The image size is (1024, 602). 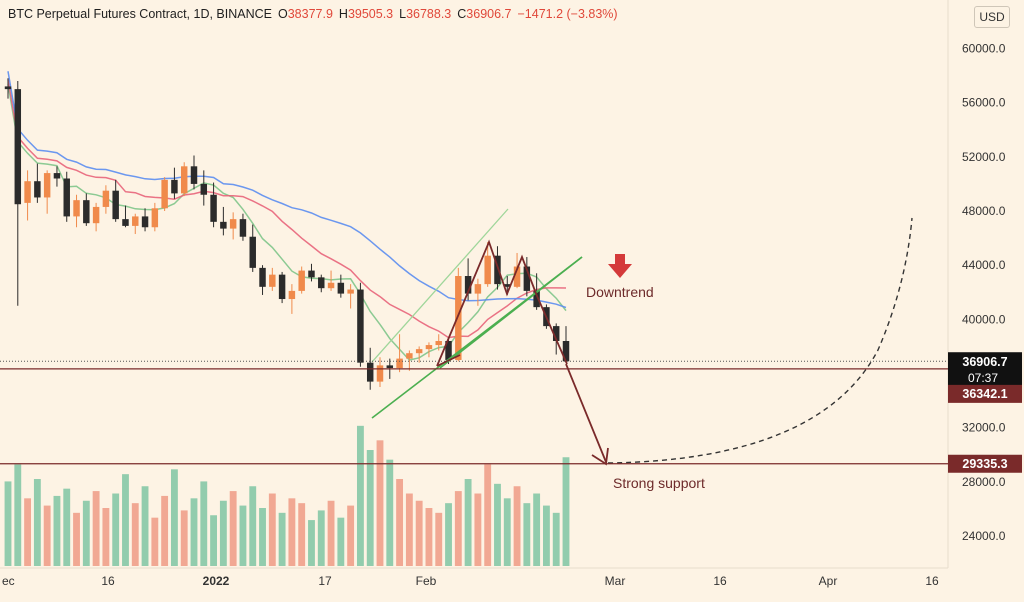 I want to click on y-tick-label-0: 60000.0, so click(x=984, y=49).